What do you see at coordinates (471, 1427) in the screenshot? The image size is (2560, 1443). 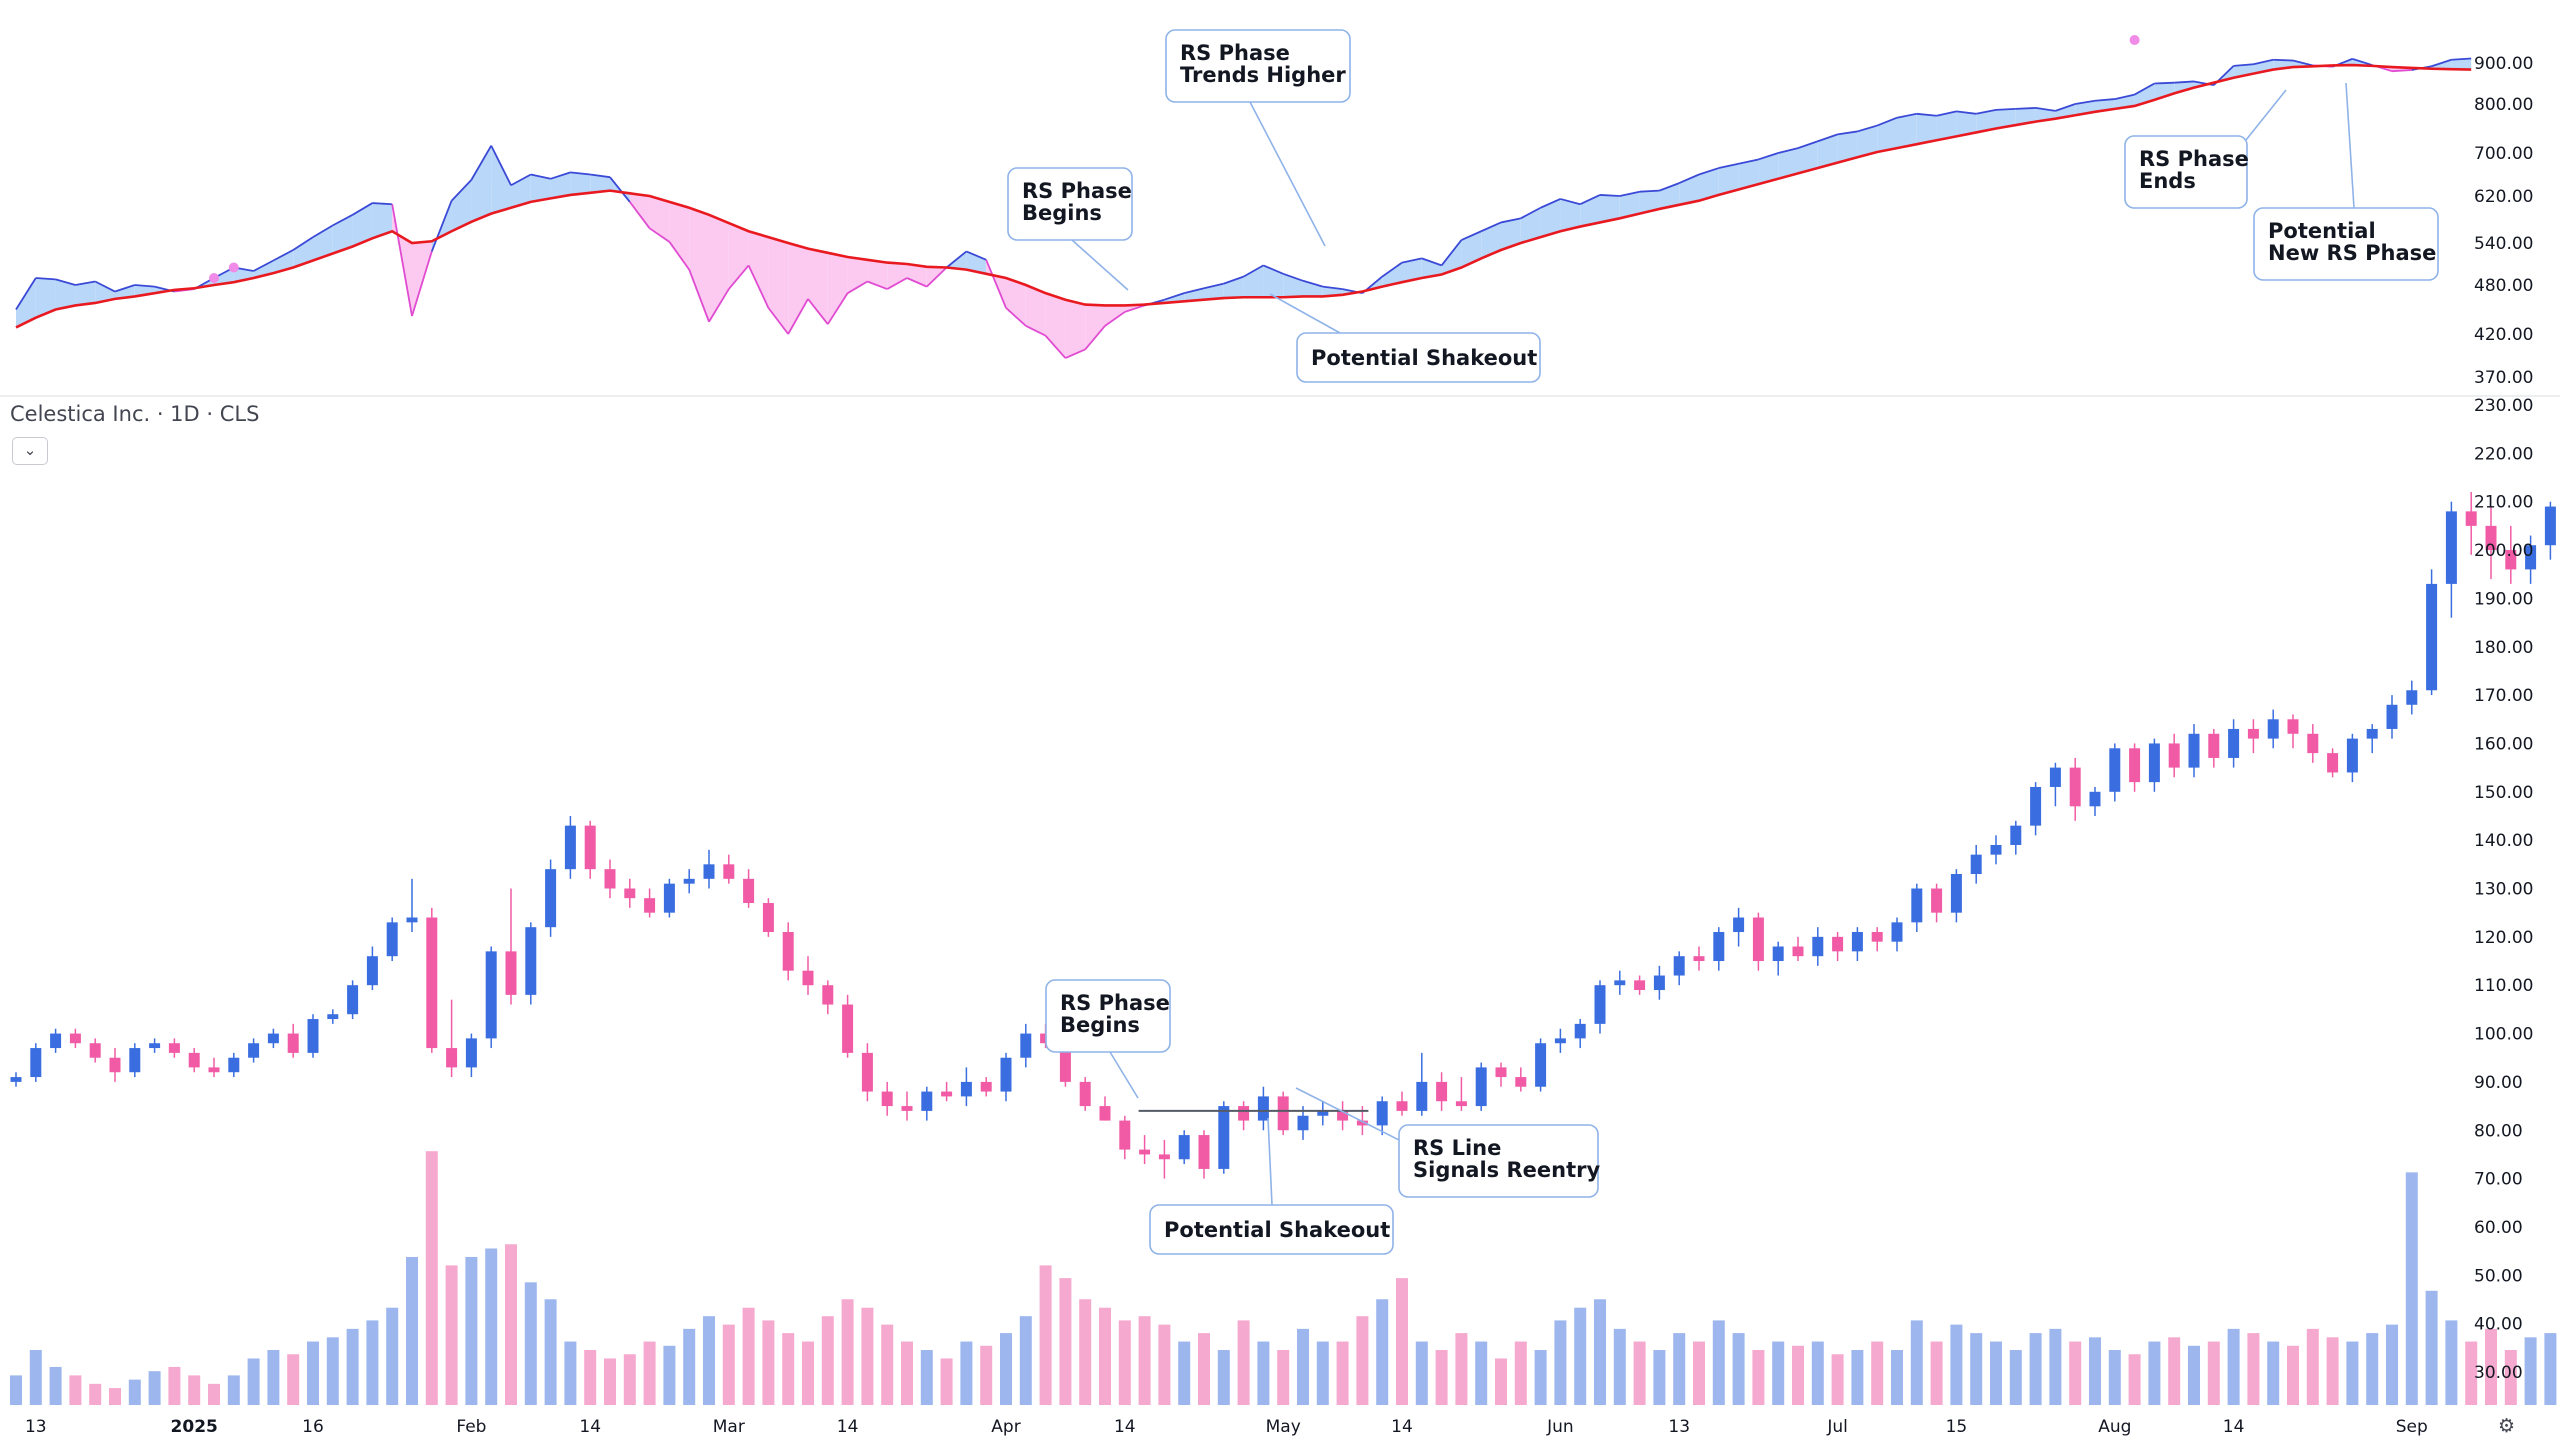 I see `date-tick: Feb` at bounding box center [471, 1427].